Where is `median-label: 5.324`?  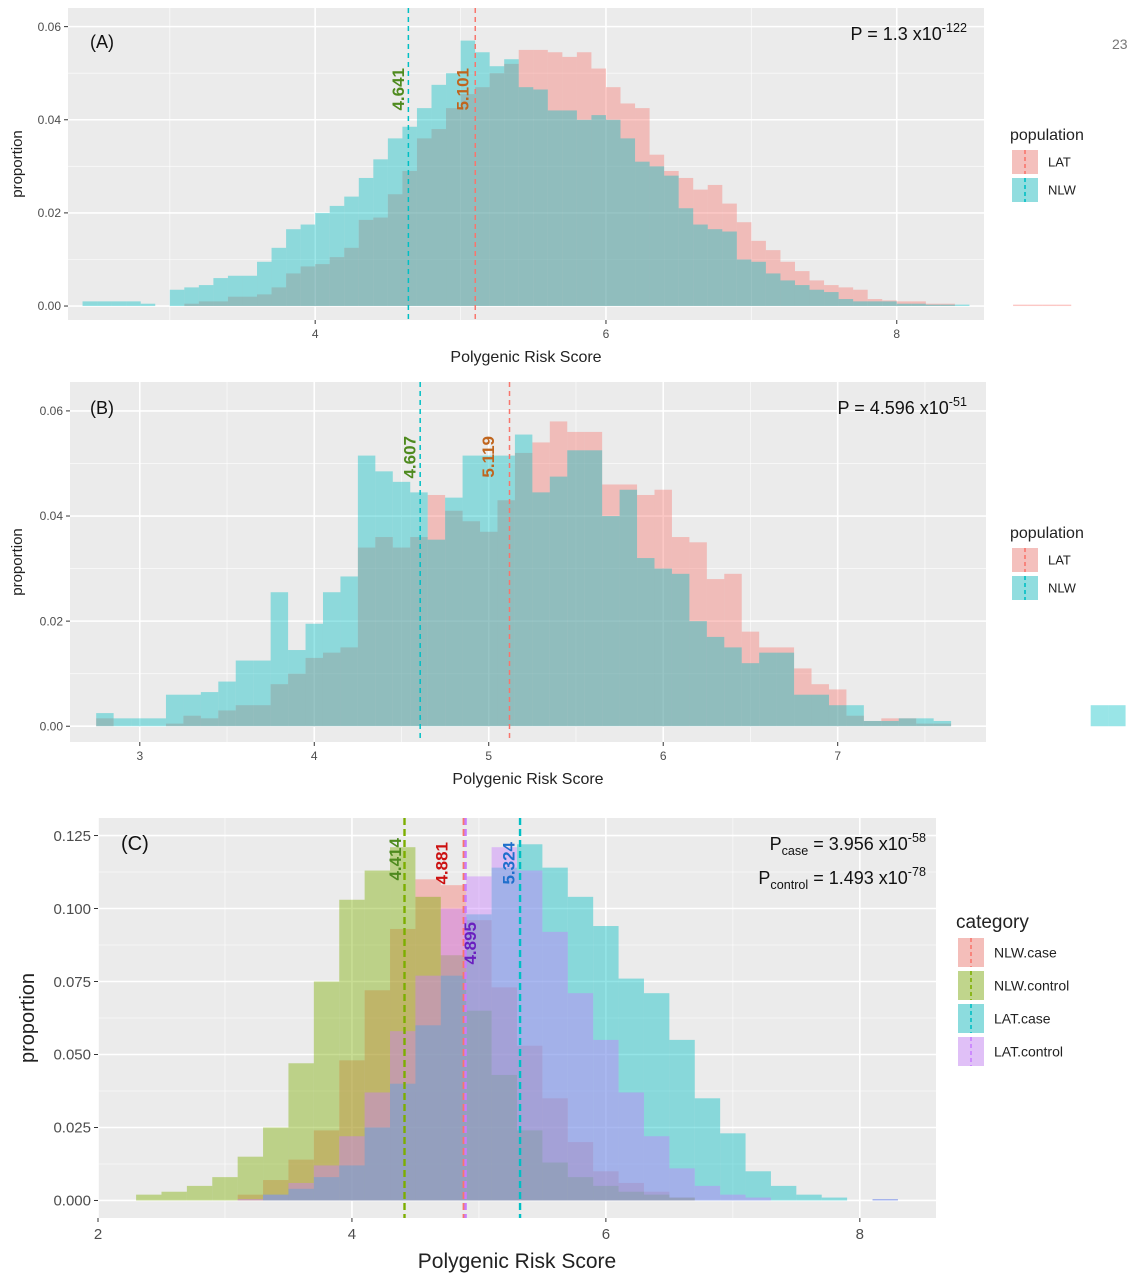
median-label: 5.324 is located at coordinates (509, 862).